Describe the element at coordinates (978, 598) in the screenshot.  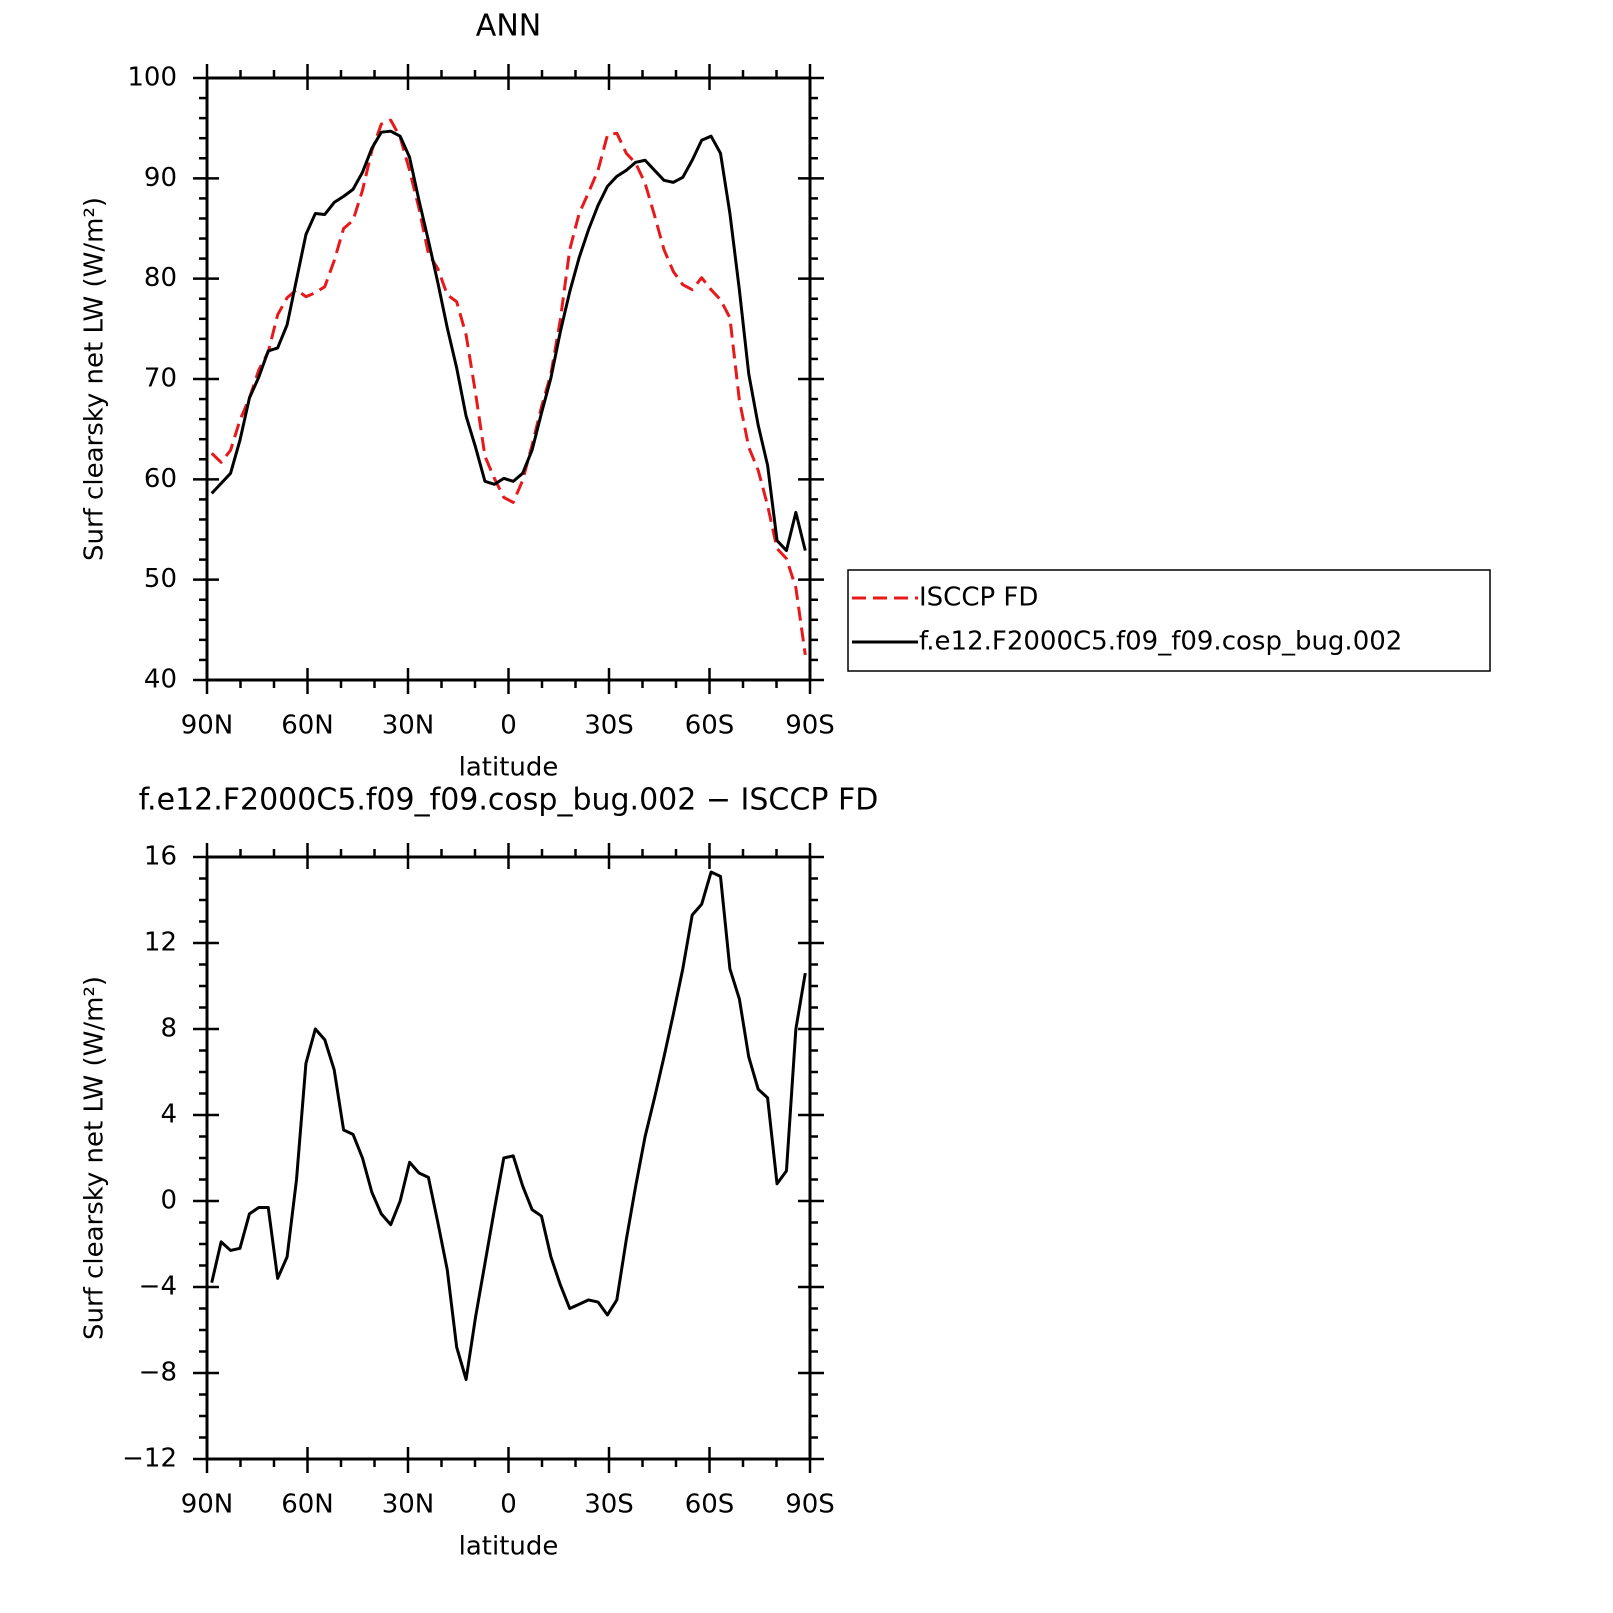
I see `legend-label: ISCCP FD` at that location.